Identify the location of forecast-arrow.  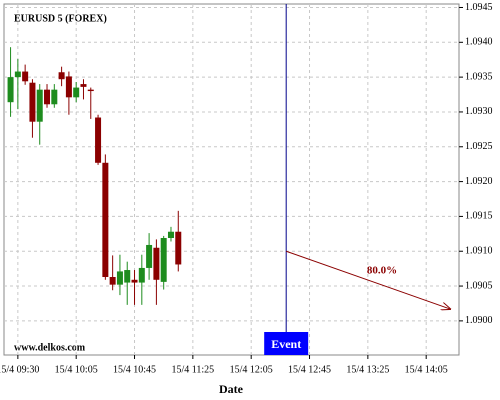
(368, 279).